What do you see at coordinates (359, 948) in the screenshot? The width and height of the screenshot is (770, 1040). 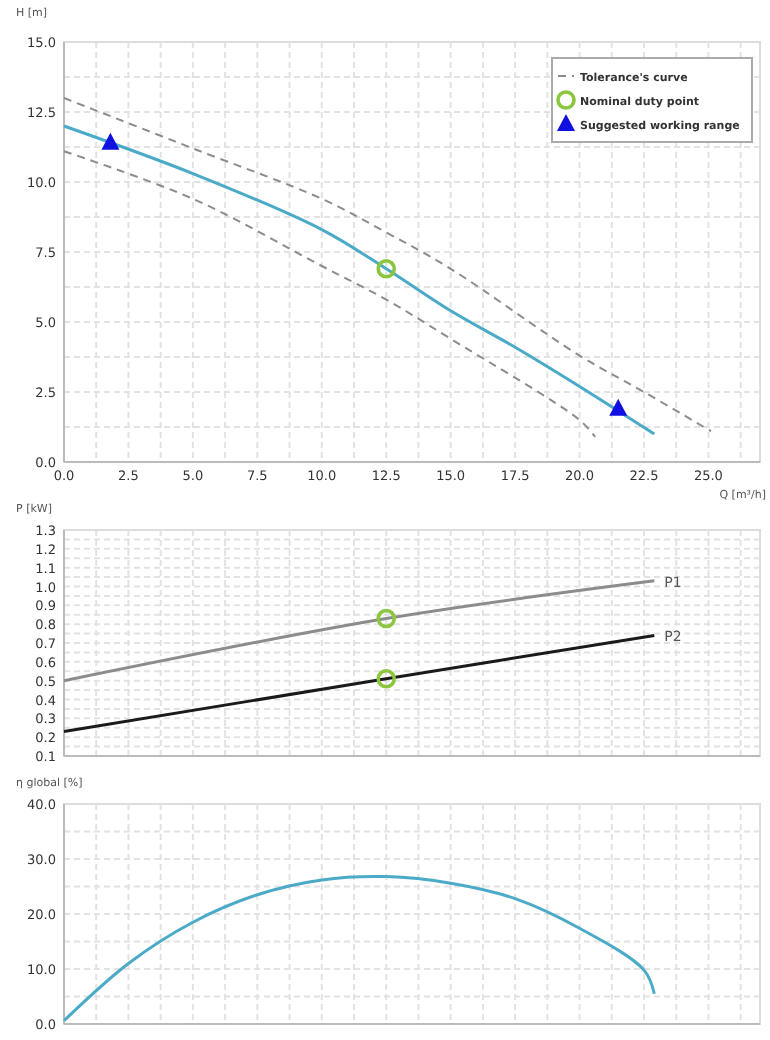 I see `line-series` at bounding box center [359, 948].